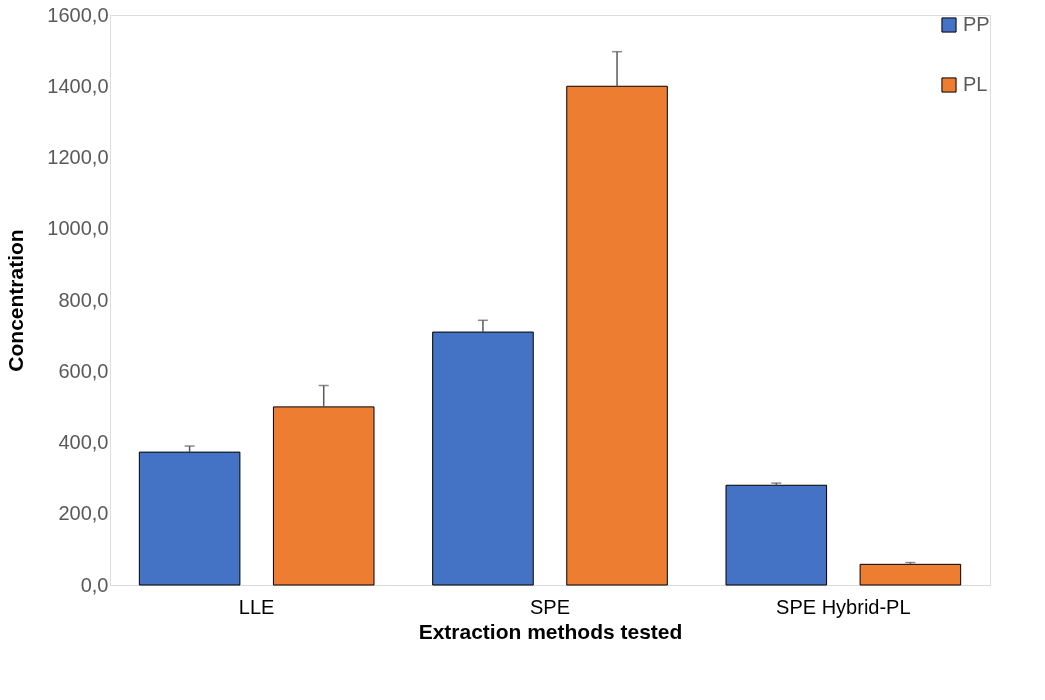  Describe the element at coordinates (843, 606) in the screenshot. I see `x-tick-label: SPE Hybrid-PL` at that location.